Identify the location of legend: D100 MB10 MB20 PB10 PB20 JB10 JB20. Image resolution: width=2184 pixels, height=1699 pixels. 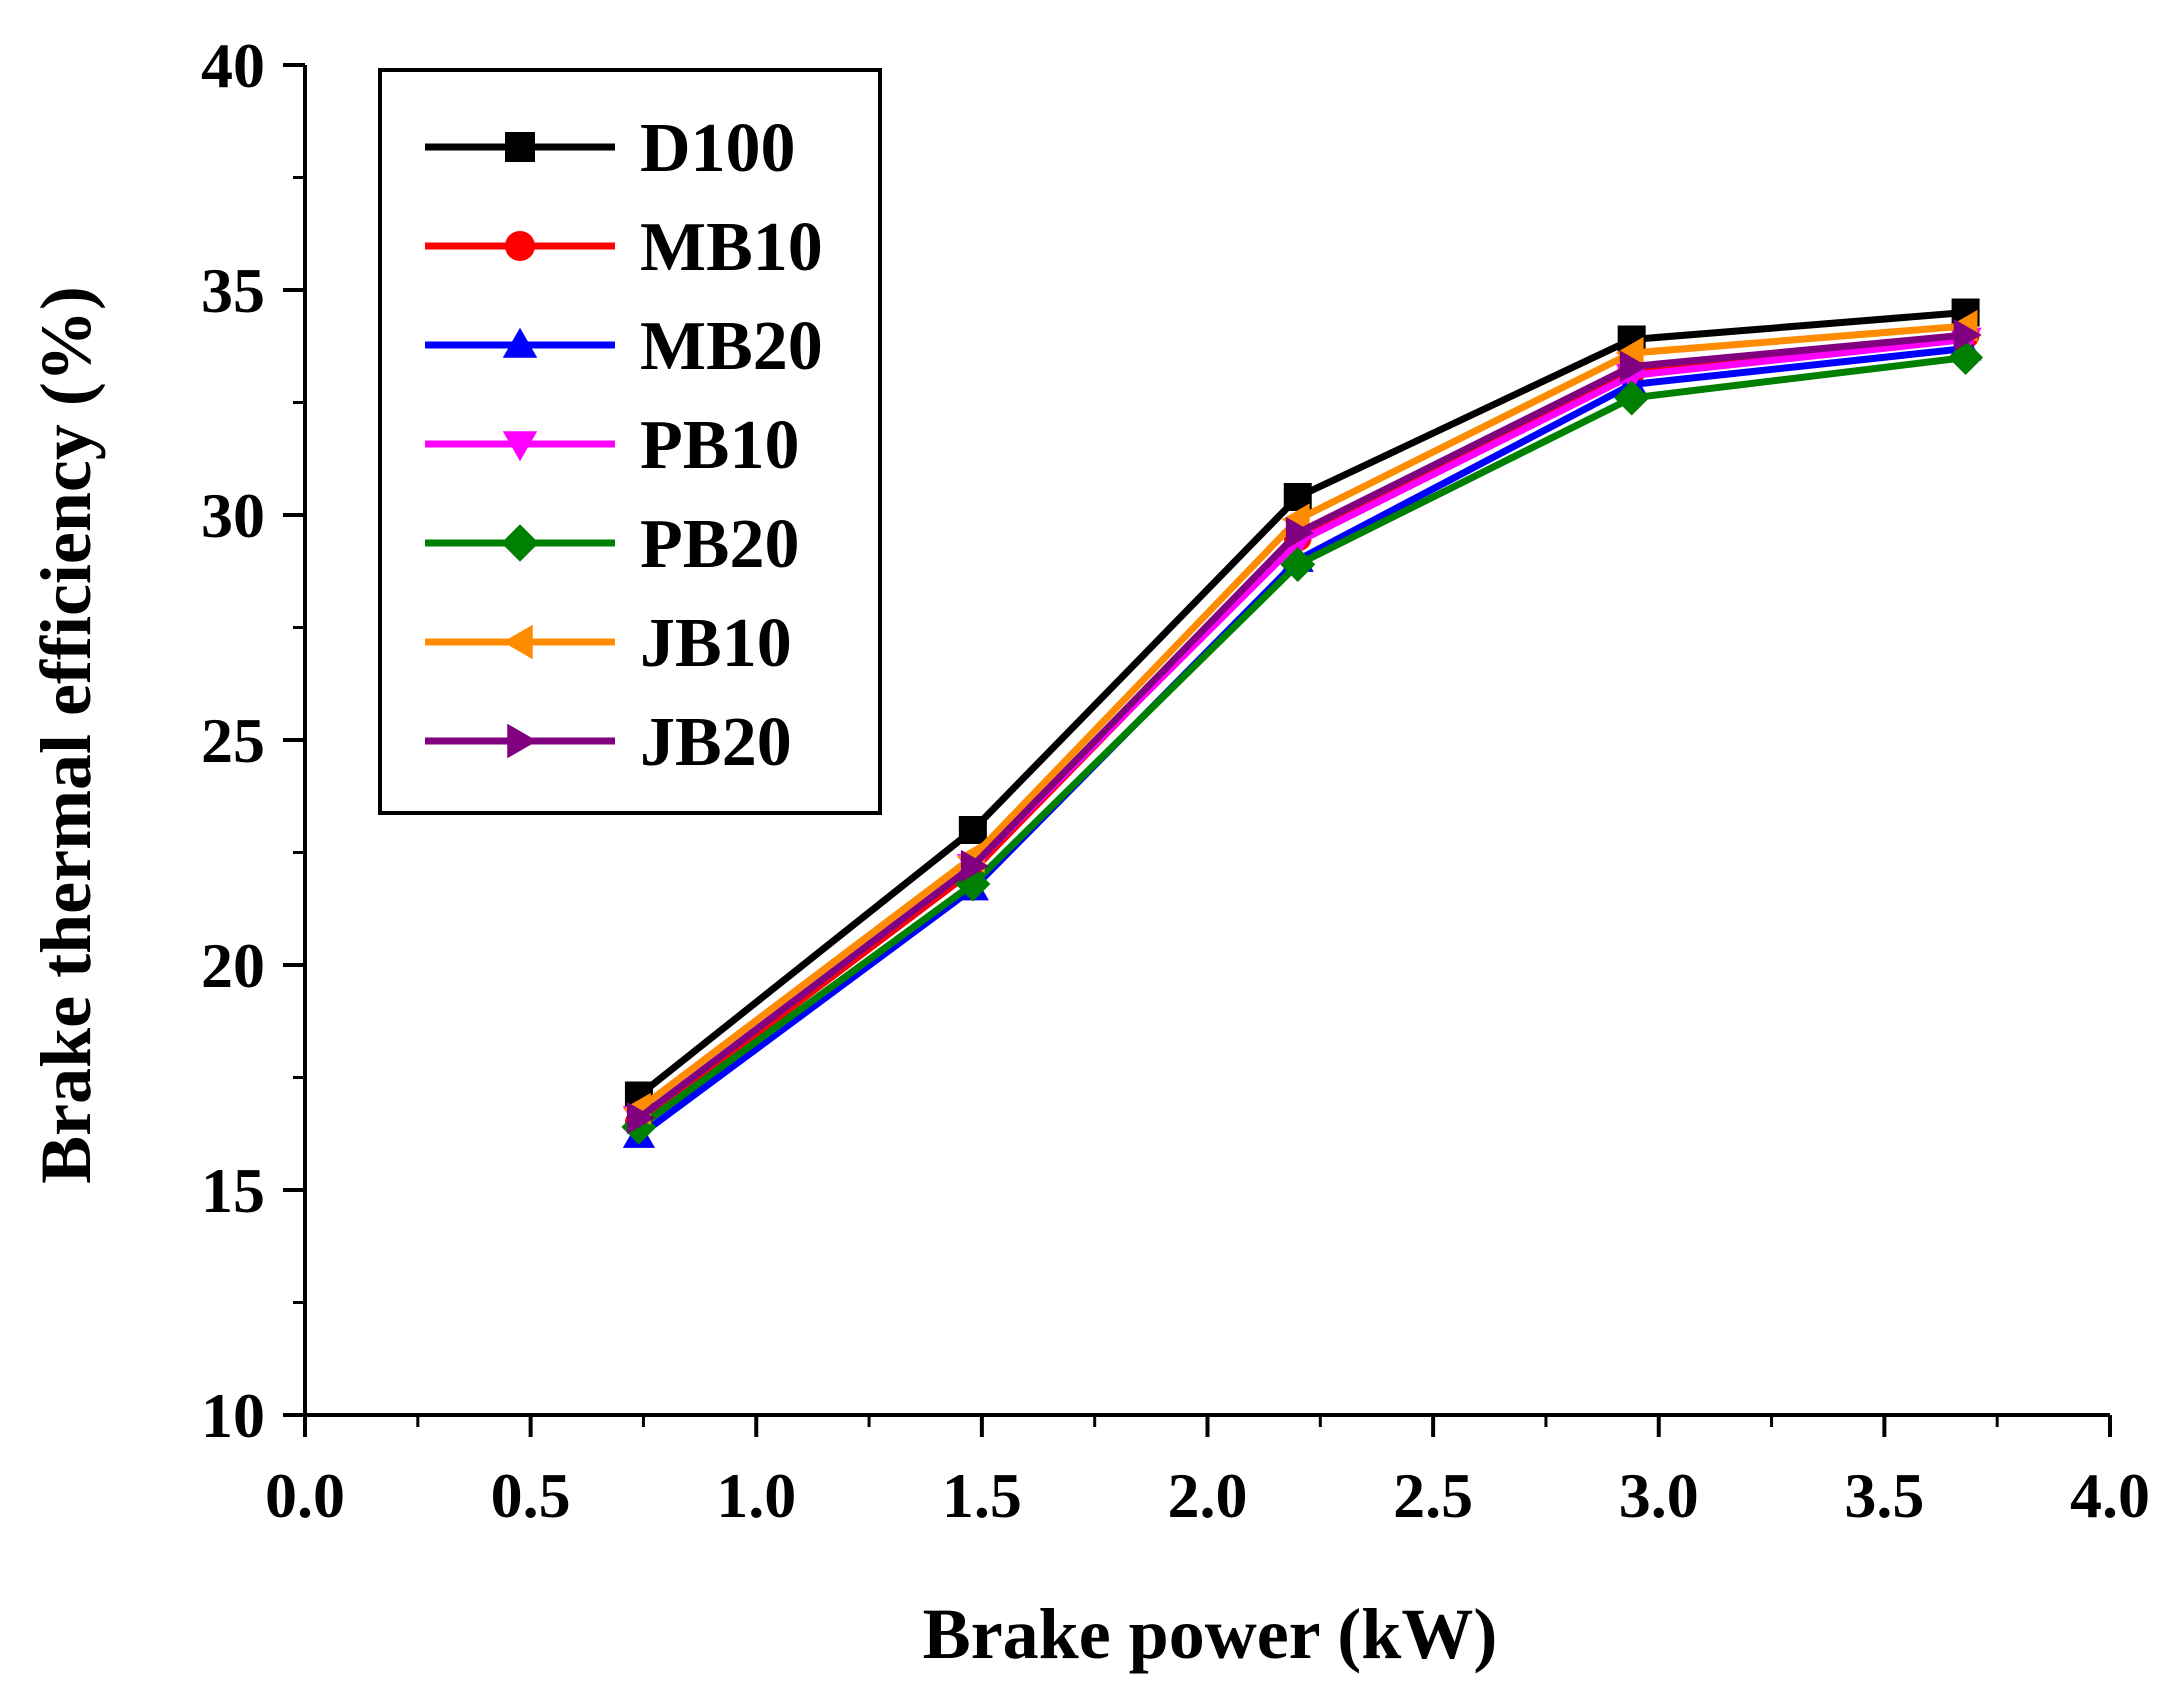
(630, 441).